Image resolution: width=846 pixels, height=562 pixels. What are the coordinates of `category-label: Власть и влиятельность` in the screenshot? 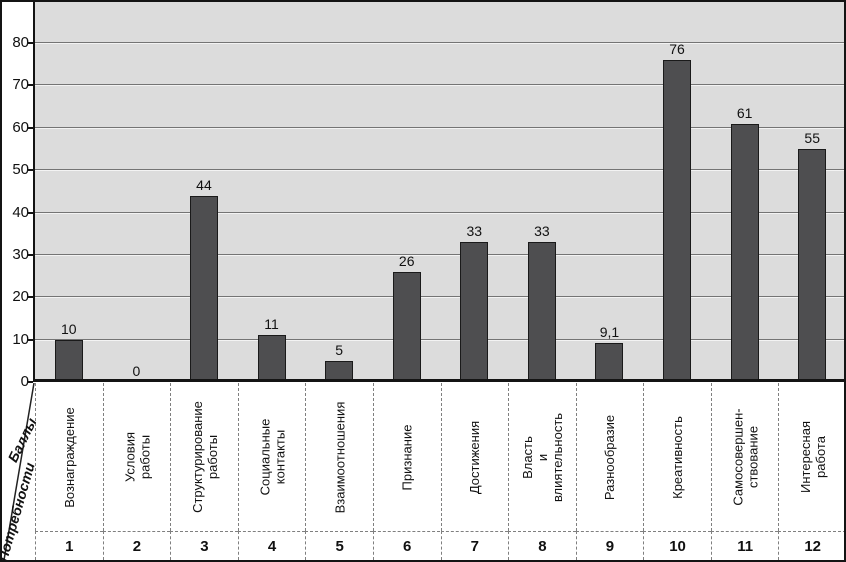 It's located at (542, 457).